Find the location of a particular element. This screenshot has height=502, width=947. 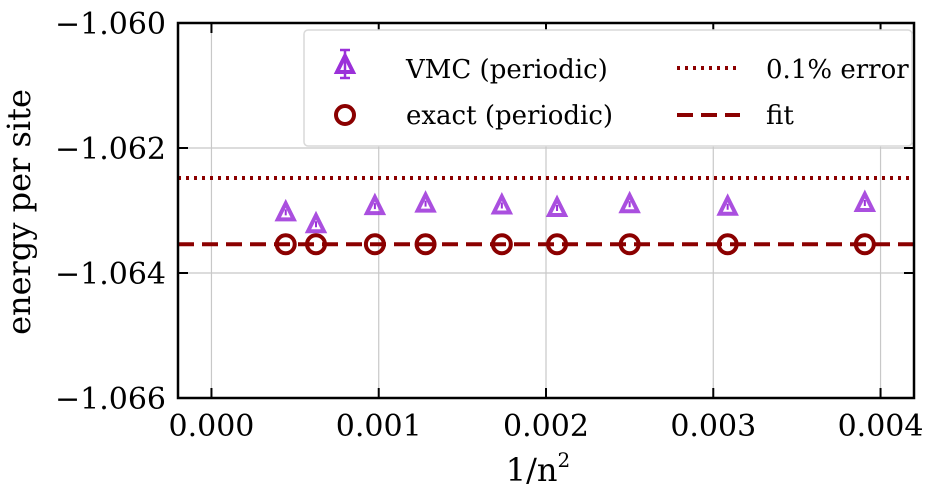

legend-label-exact: exact (periodic) is located at coordinates (509, 116).